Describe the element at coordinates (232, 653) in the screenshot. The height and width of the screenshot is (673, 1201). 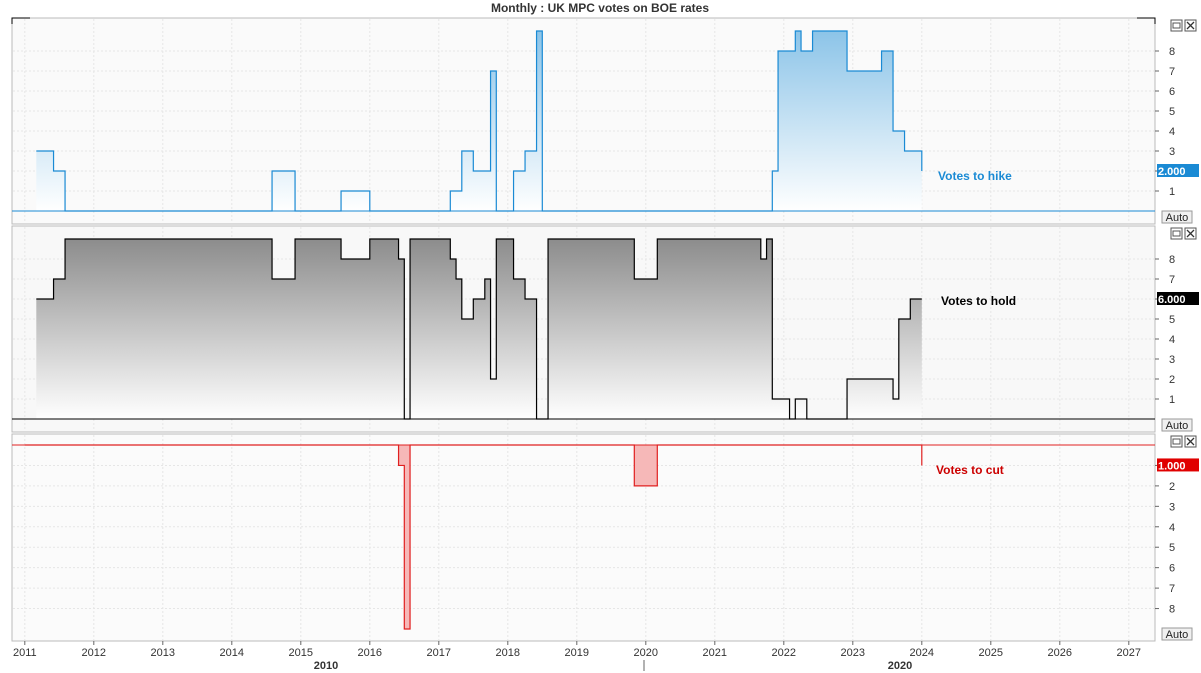
I see `xtick-label: 2014` at that location.